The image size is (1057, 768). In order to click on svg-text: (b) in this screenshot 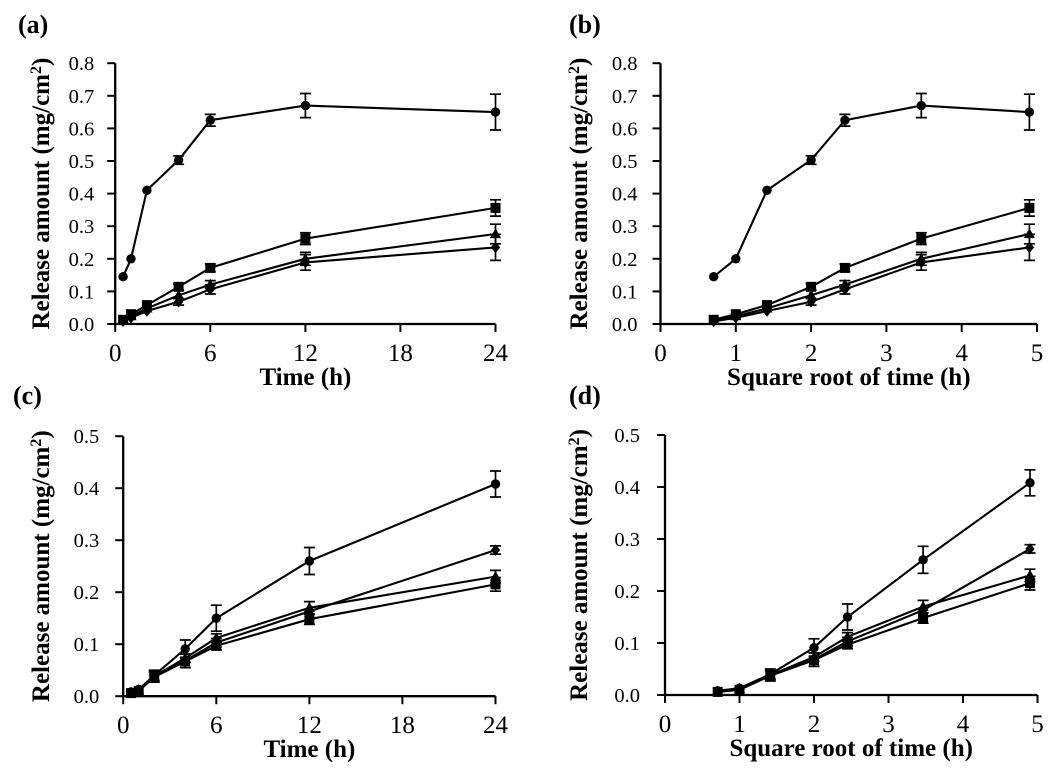, I will do `click(585, 24)`.